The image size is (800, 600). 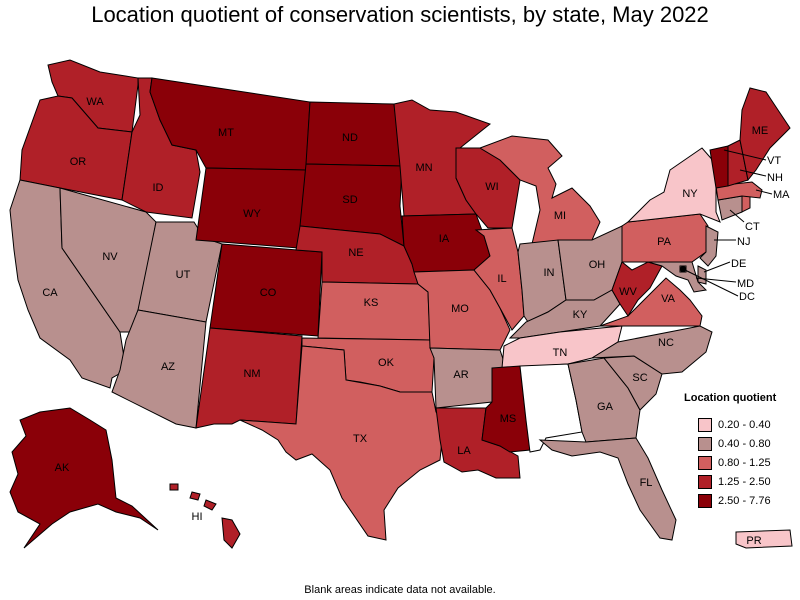 What do you see at coordinates (744, 443) in the screenshot?
I see `legend-label: 0.40 - 0.80` at bounding box center [744, 443].